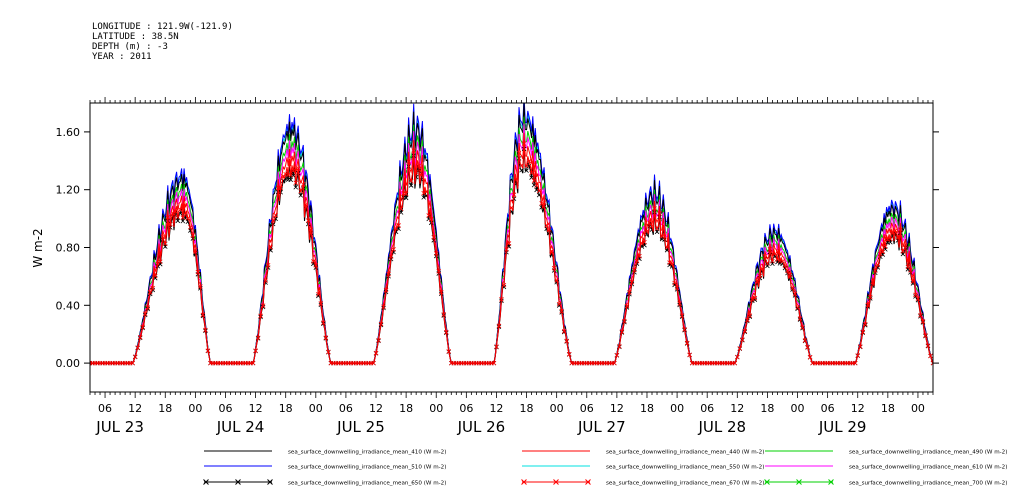 The height and width of the screenshot is (504, 1009). I want to click on day-label: JUL 25, so click(360, 427).